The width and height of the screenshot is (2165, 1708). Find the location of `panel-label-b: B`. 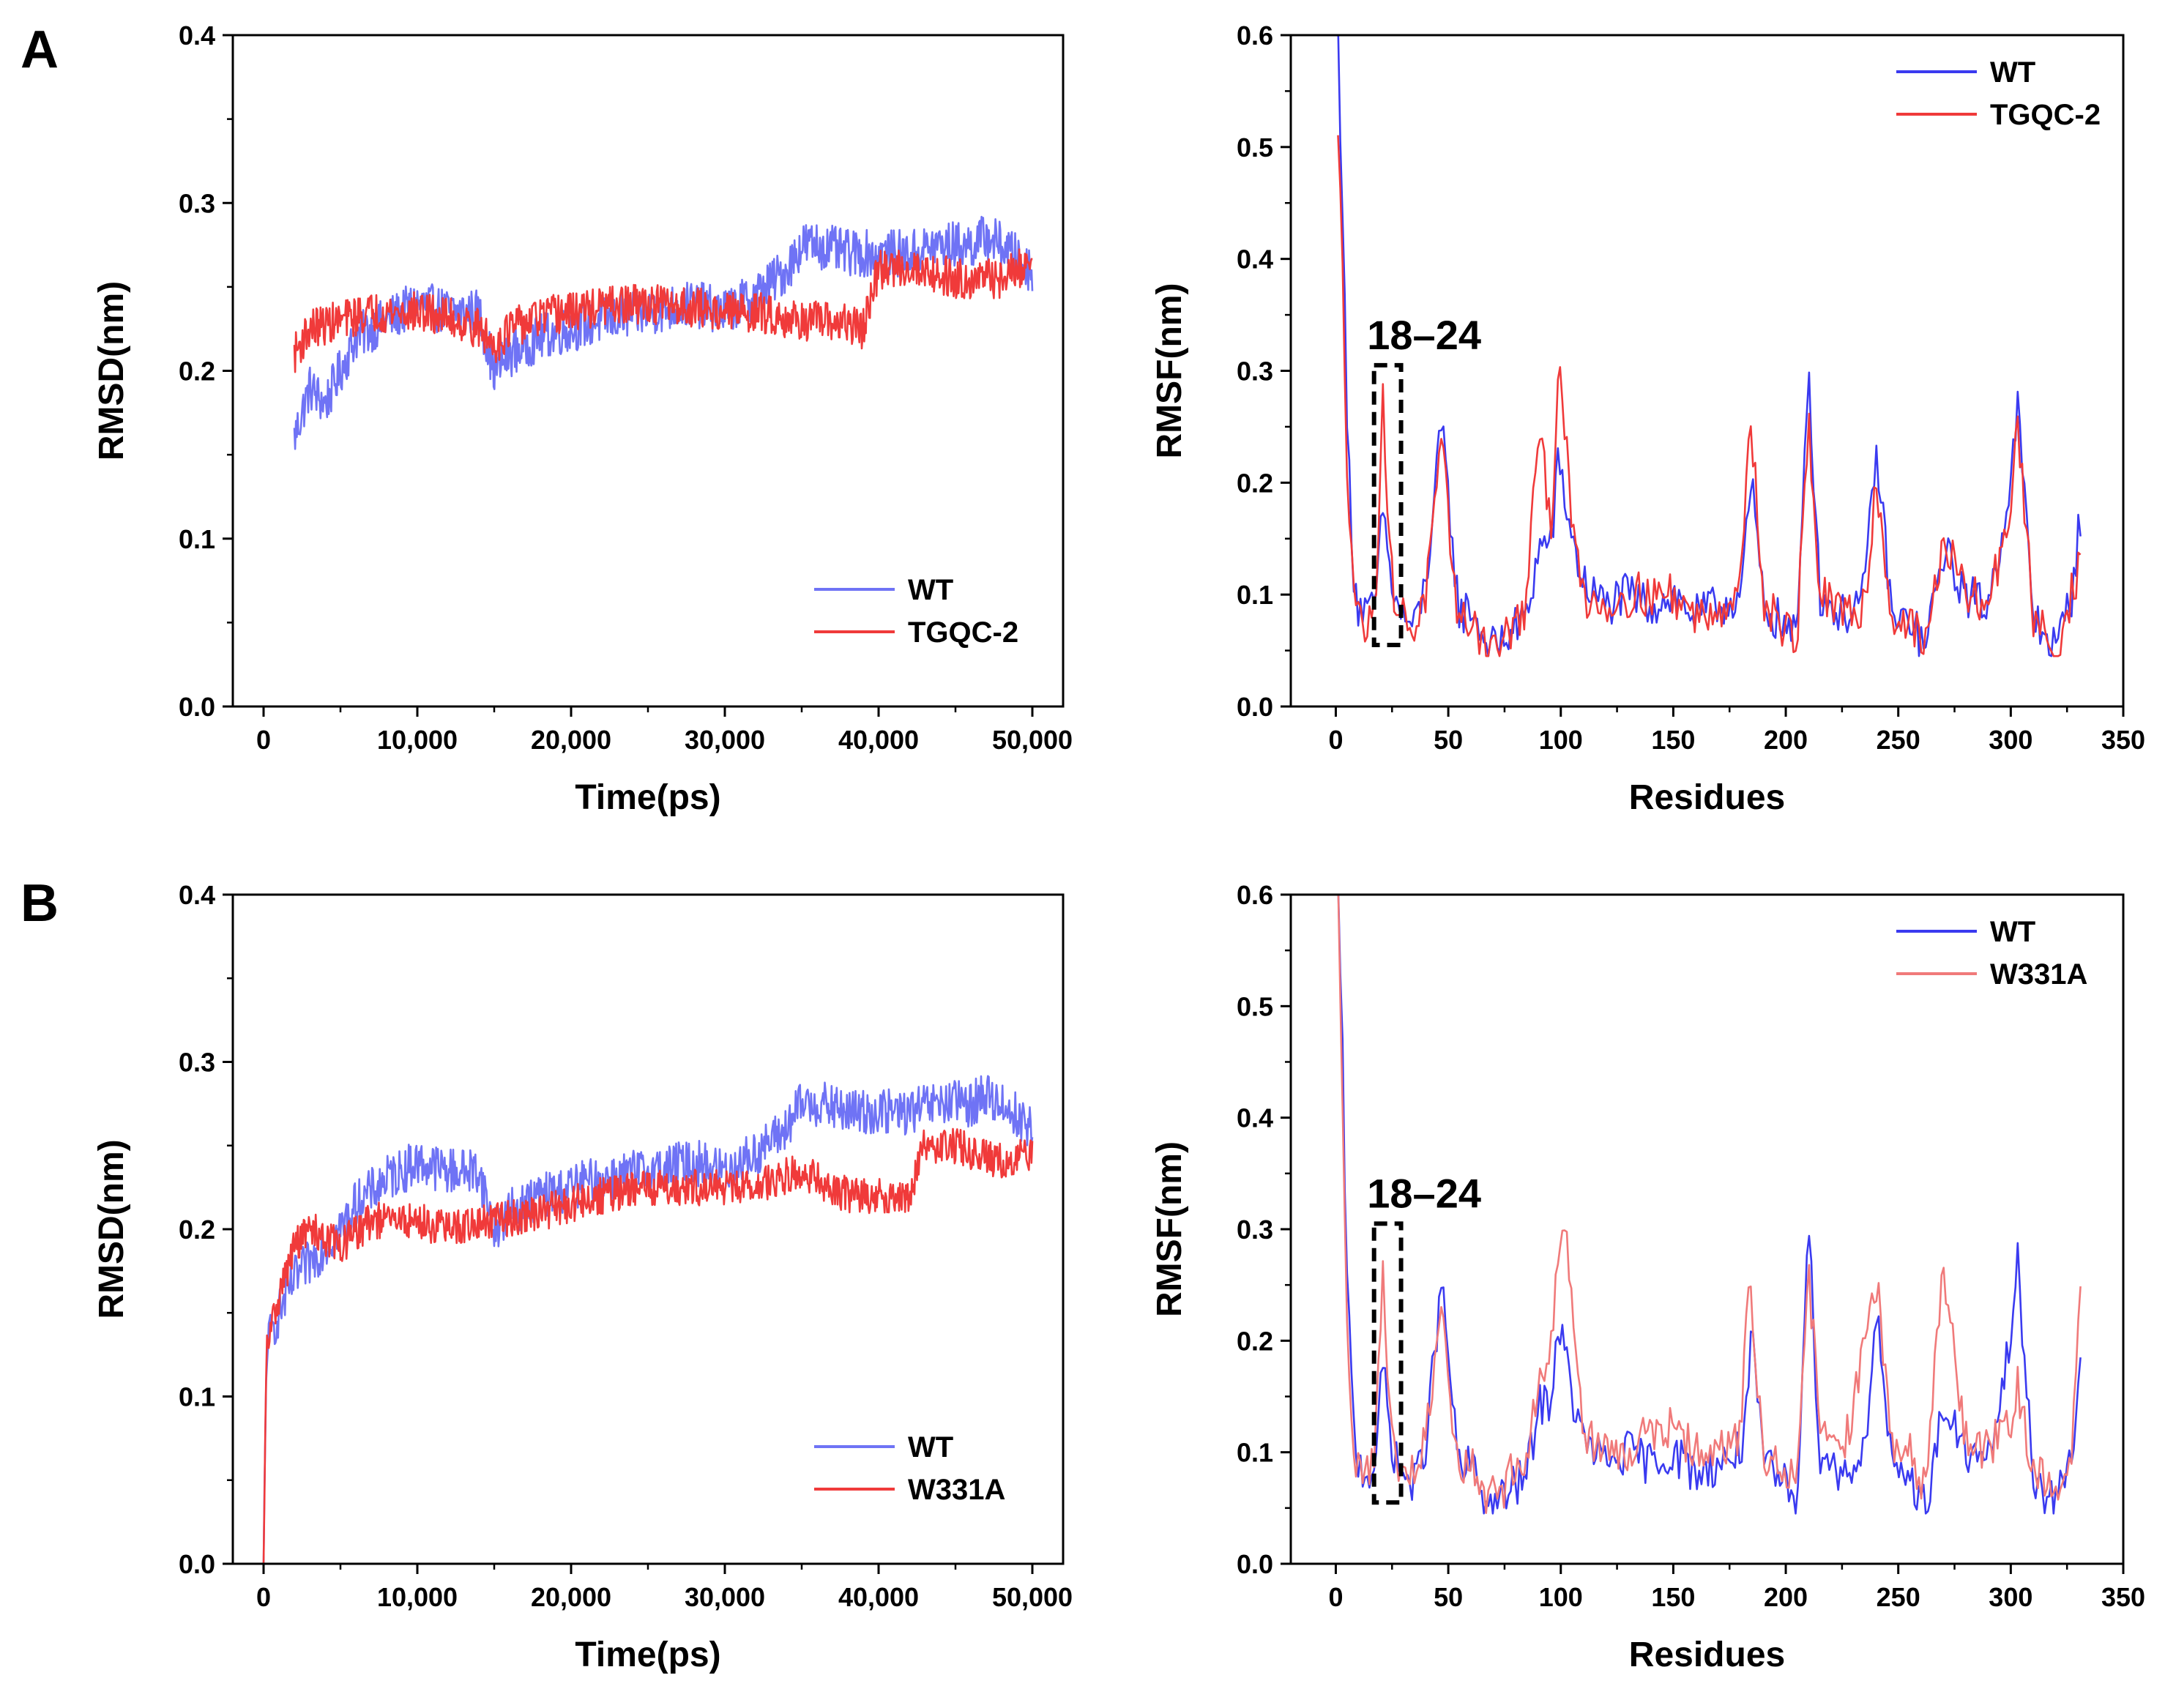

panel-label-b: B is located at coordinates (40, 904).